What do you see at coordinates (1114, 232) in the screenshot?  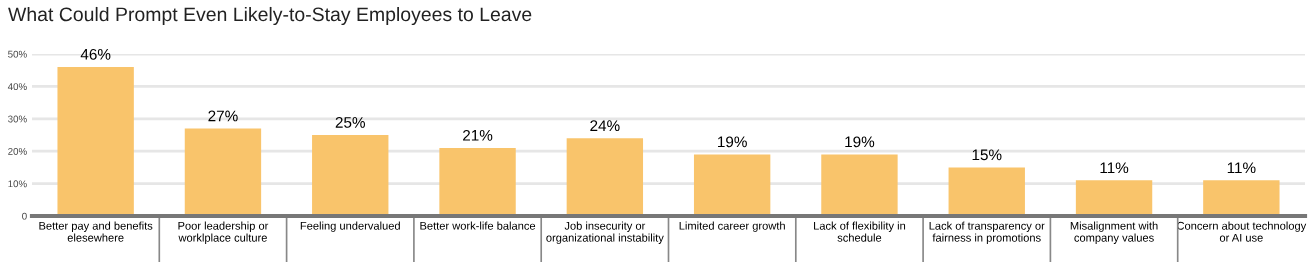 I see `x-tick-label: Misalignment with company values` at bounding box center [1114, 232].